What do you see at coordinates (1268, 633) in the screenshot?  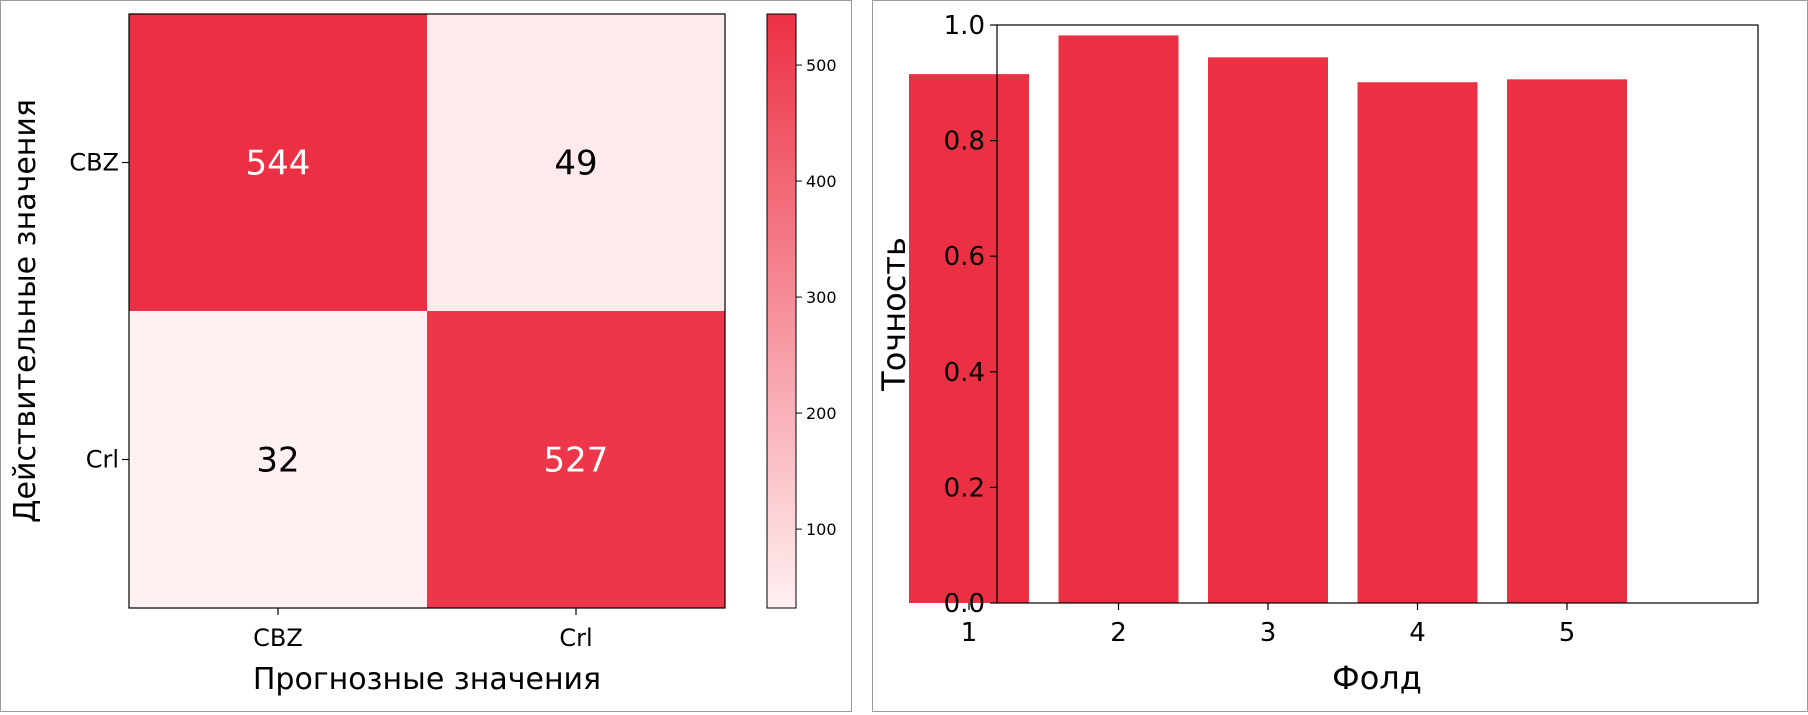 I see `x-tick-label: 3` at bounding box center [1268, 633].